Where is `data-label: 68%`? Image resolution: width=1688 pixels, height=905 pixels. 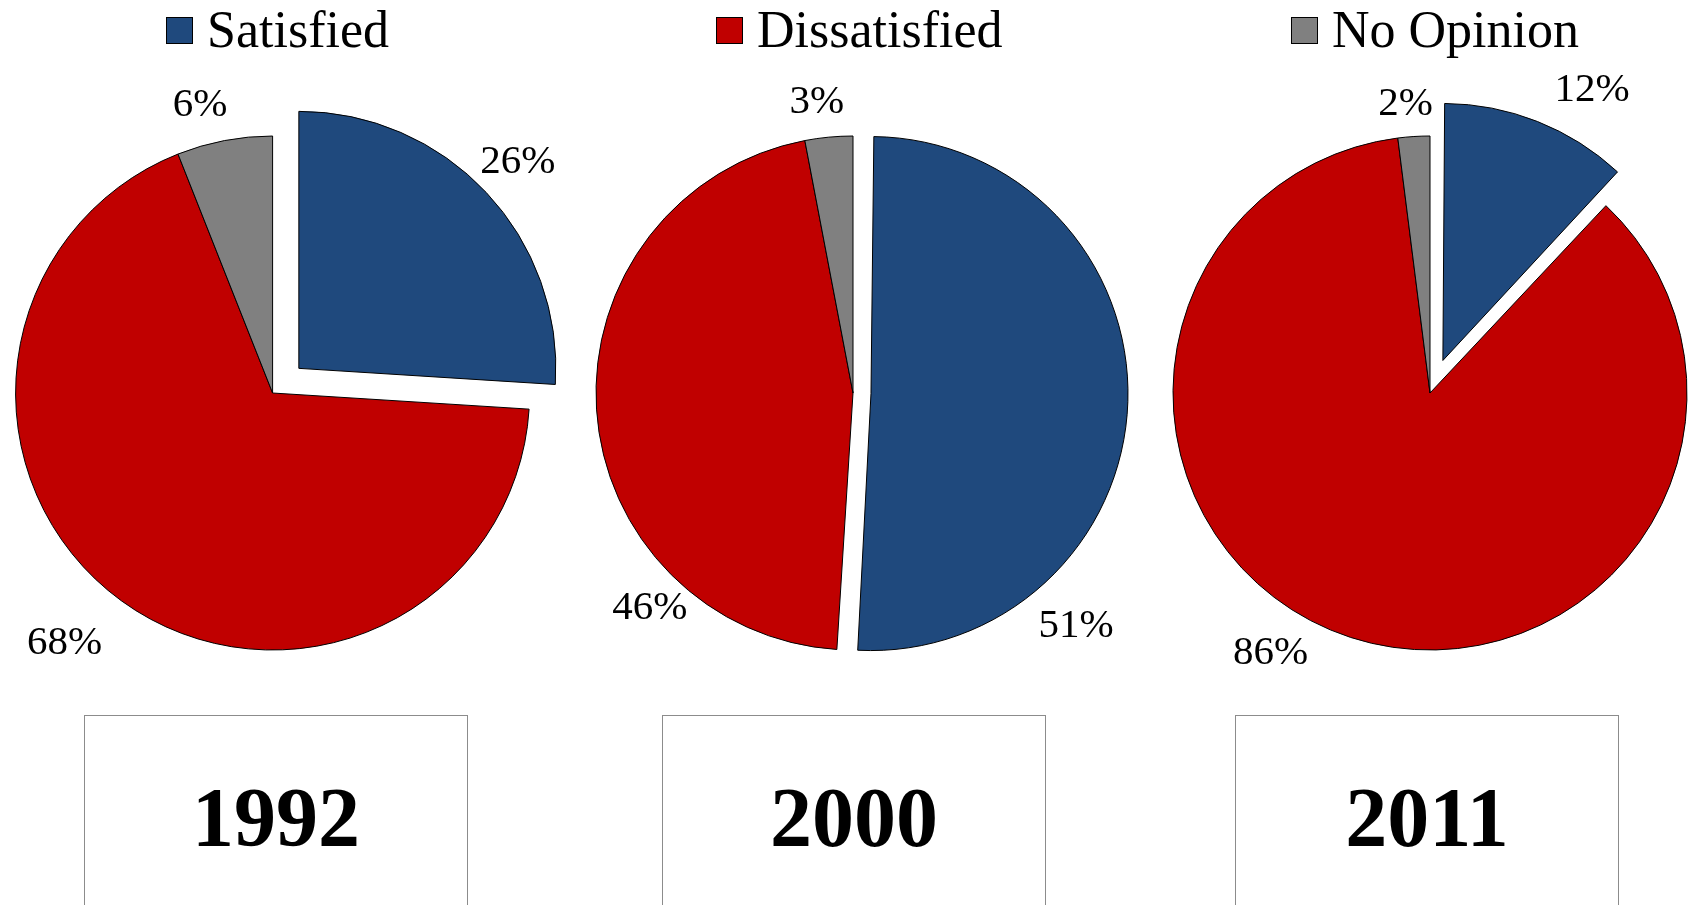
data-label: 68% is located at coordinates (64, 639).